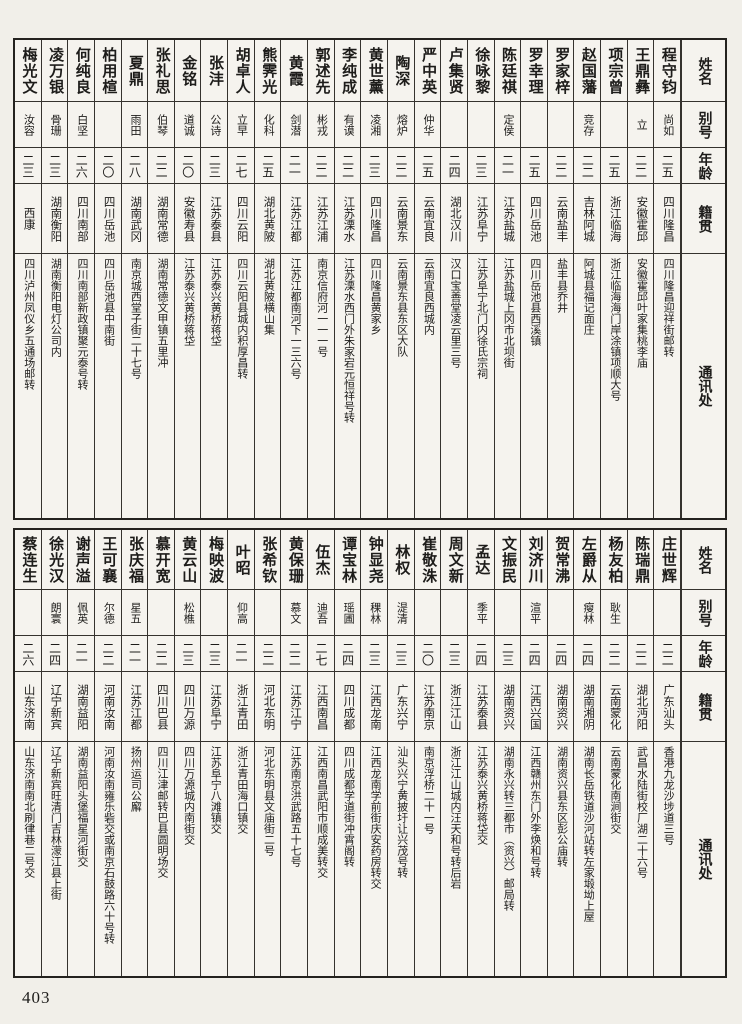 The height and width of the screenshot is (1024, 742). I want to click on entry-alias: 汝容, so click(27, 125).